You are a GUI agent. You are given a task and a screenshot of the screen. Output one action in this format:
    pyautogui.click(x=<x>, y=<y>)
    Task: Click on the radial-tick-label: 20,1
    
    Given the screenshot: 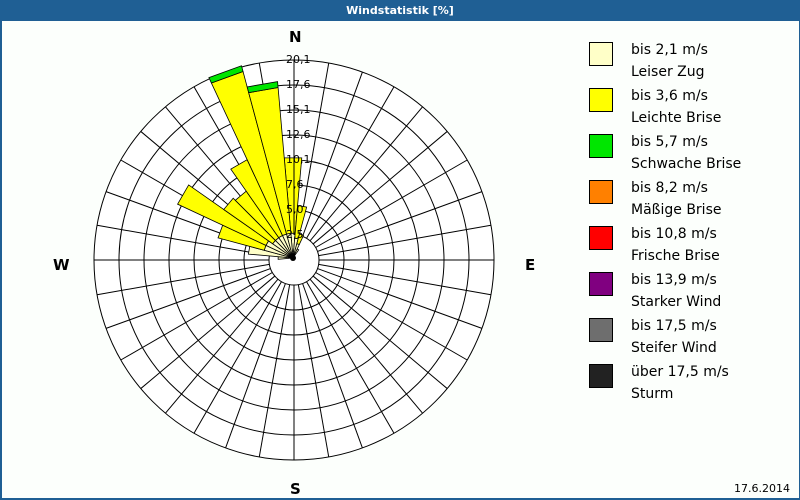 What is the action you would take?
    pyautogui.click(x=298, y=59)
    